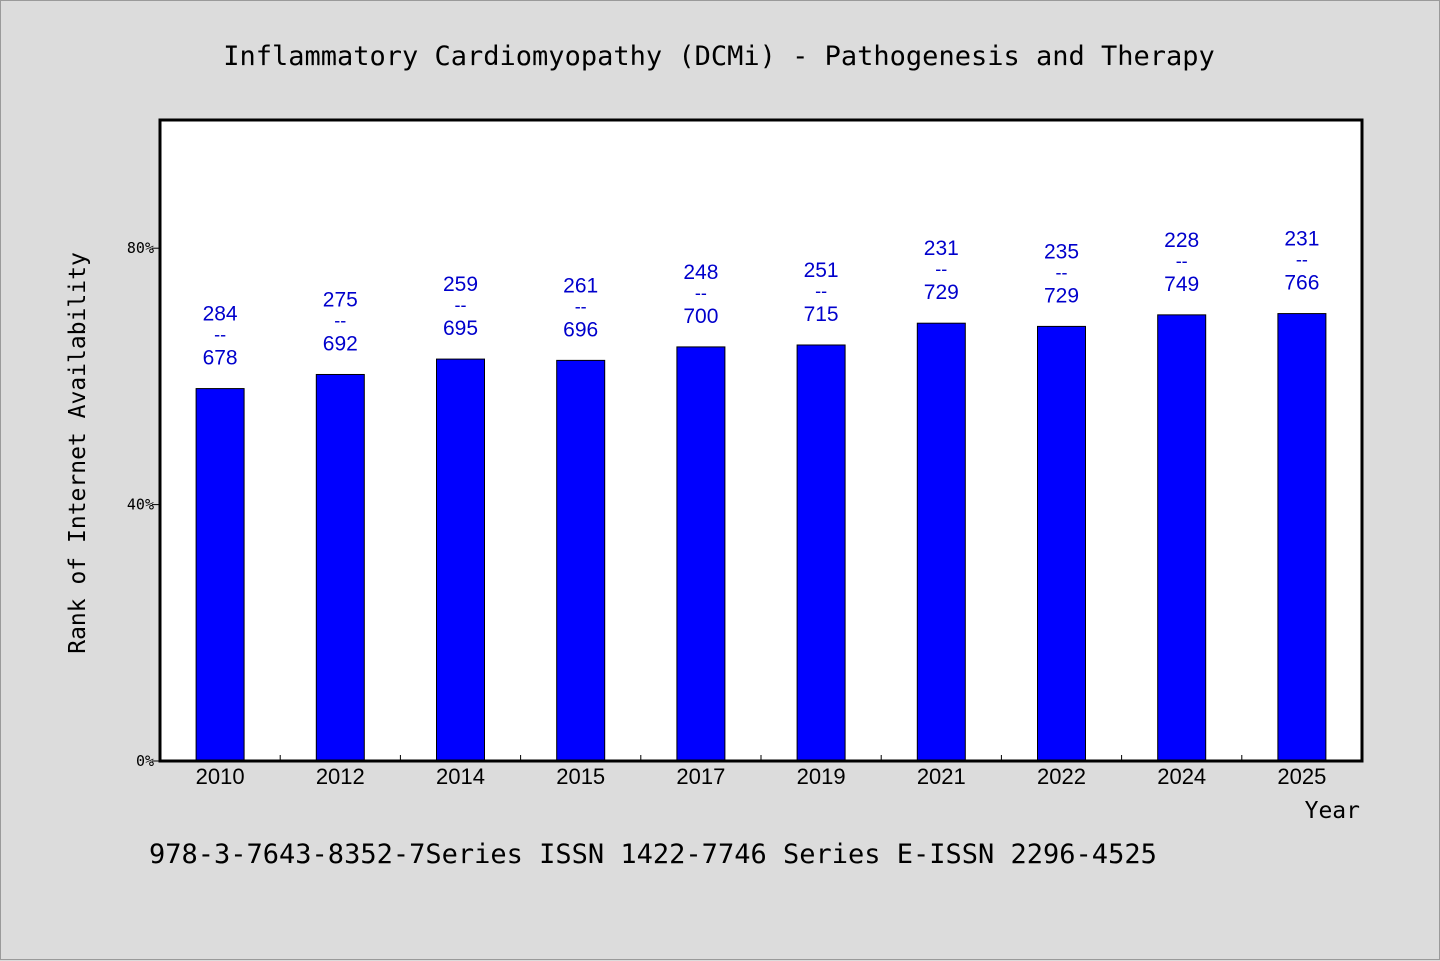 This screenshot has height=961, width=1440. I want to click on total-label: 749, so click(1181, 284).